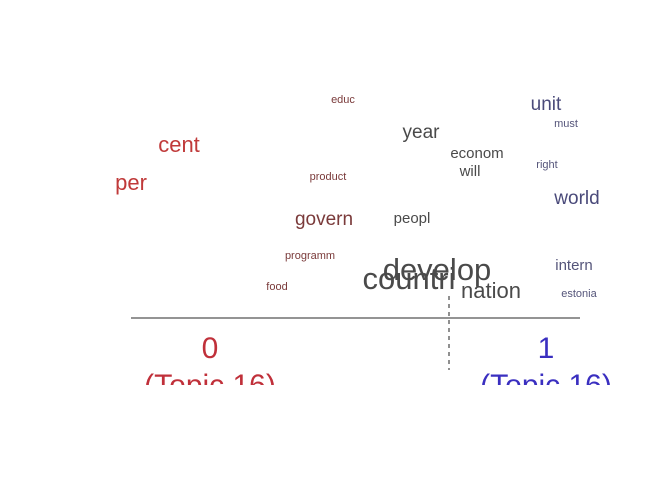 This screenshot has width=672, height=480. What do you see at coordinates (328, 177) in the screenshot?
I see `word-product: product` at bounding box center [328, 177].